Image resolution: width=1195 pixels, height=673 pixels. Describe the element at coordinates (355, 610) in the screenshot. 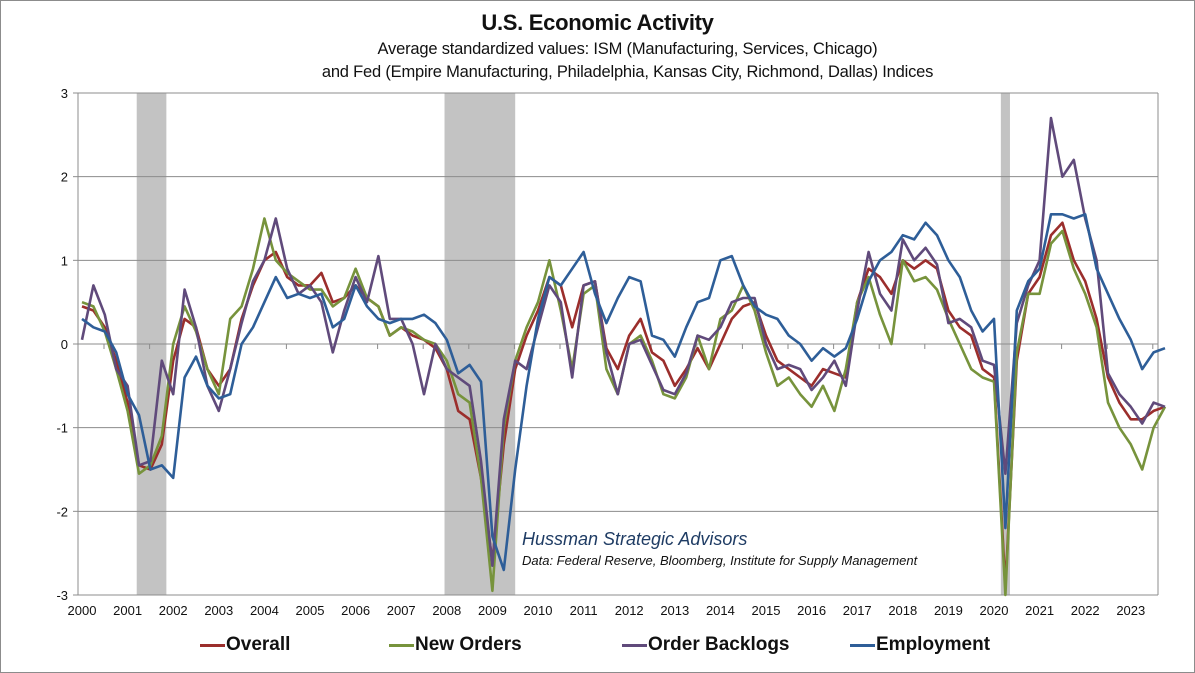

I see `x-tick-label: 2006` at that location.